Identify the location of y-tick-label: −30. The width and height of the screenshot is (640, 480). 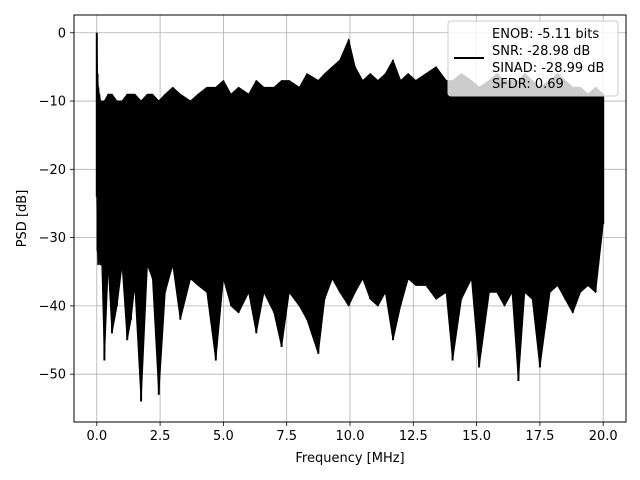
(52, 238).